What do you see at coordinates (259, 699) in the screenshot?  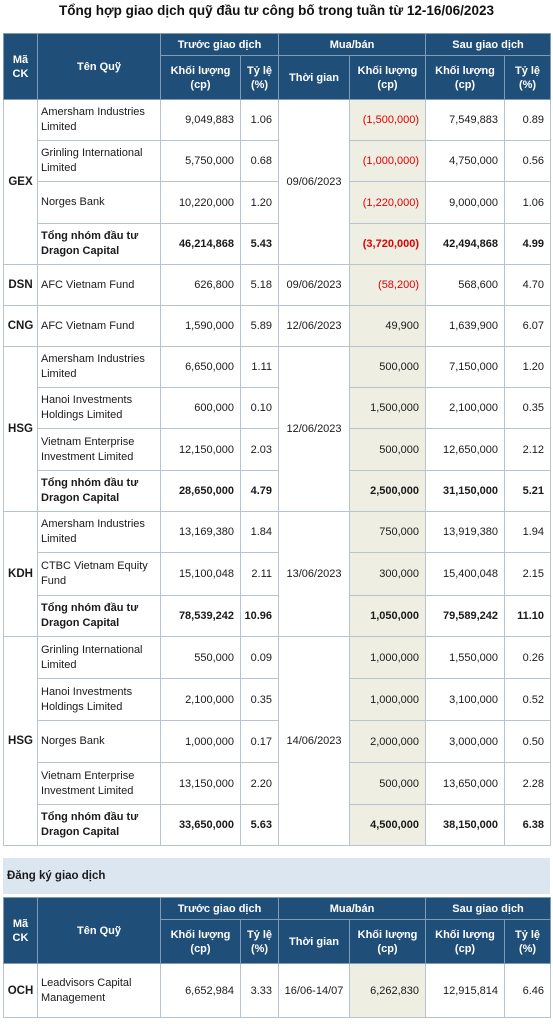 I see `ratio-before: 0.35` at bounding box center [259, 699].